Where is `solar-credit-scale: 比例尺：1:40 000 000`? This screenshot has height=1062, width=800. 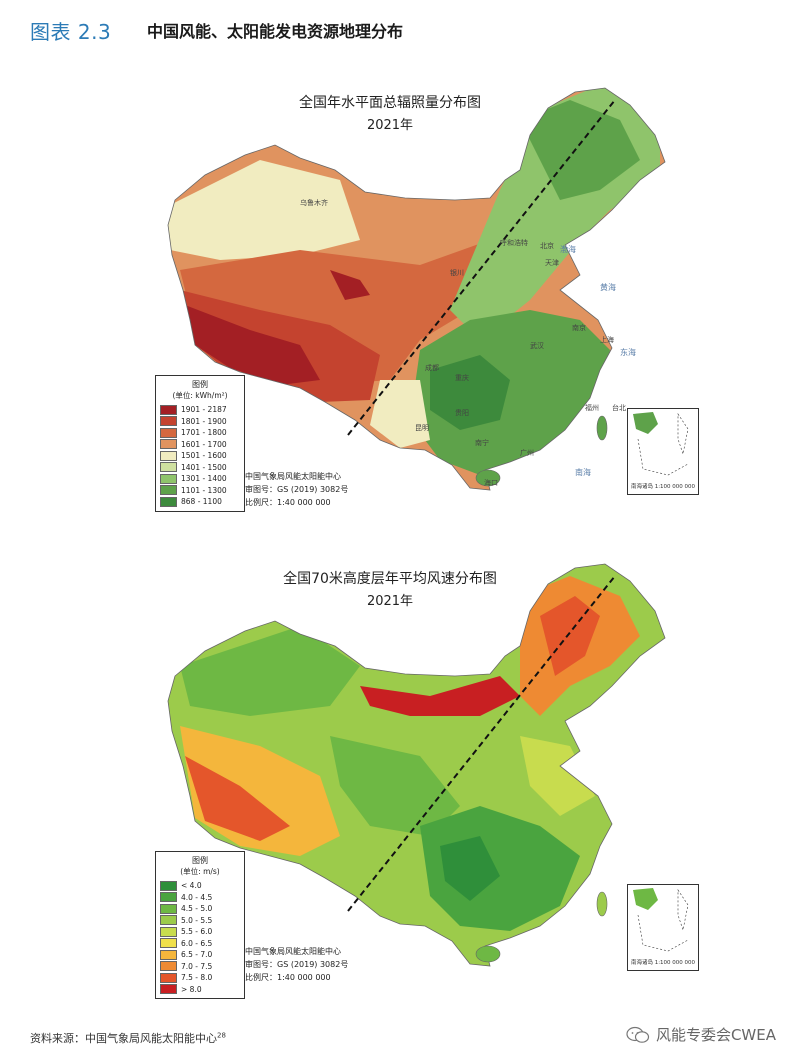 solar-credit-scale: 比例尺：1:40 000 000 is located at coordinates (288, 502).